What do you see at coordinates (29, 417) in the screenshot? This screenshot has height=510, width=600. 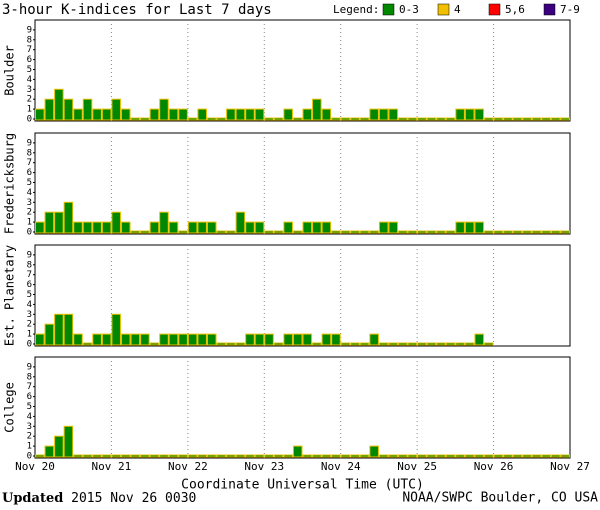 I see `y-tick-label: 4` at bounding box center [29, 417].